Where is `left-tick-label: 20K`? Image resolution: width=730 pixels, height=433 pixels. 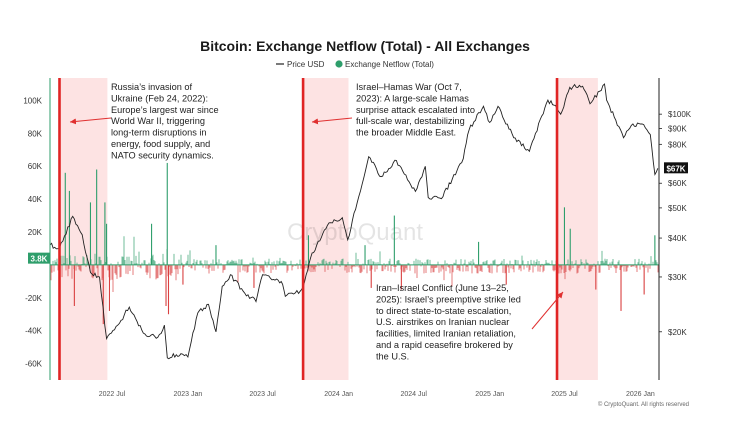 left-tick-label: 20K is located at coordinates (35, 232).